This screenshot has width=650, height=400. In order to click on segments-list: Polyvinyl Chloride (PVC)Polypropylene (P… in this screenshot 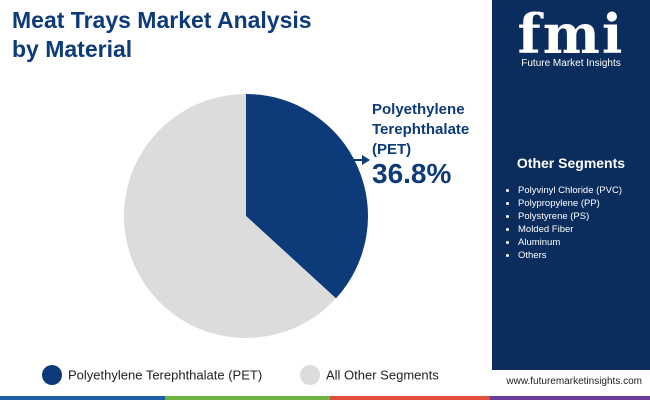, I will do `click(563, 223)`.